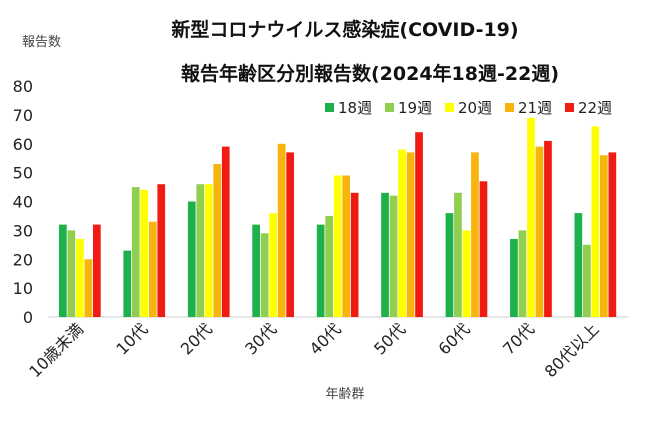  Describe the element at coordinates (196, 338) in the screenshot. I see `category-label: 20代` at that location.